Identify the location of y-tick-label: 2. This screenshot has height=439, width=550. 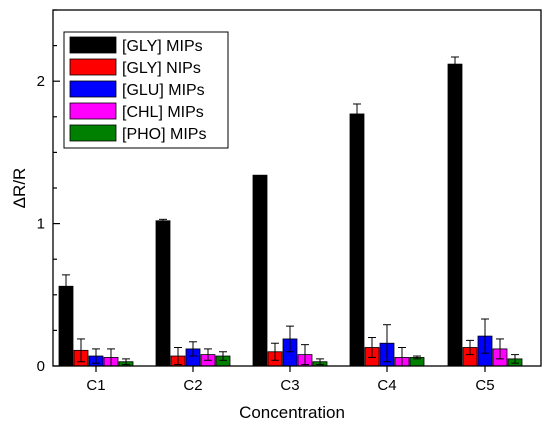
(41, 81).